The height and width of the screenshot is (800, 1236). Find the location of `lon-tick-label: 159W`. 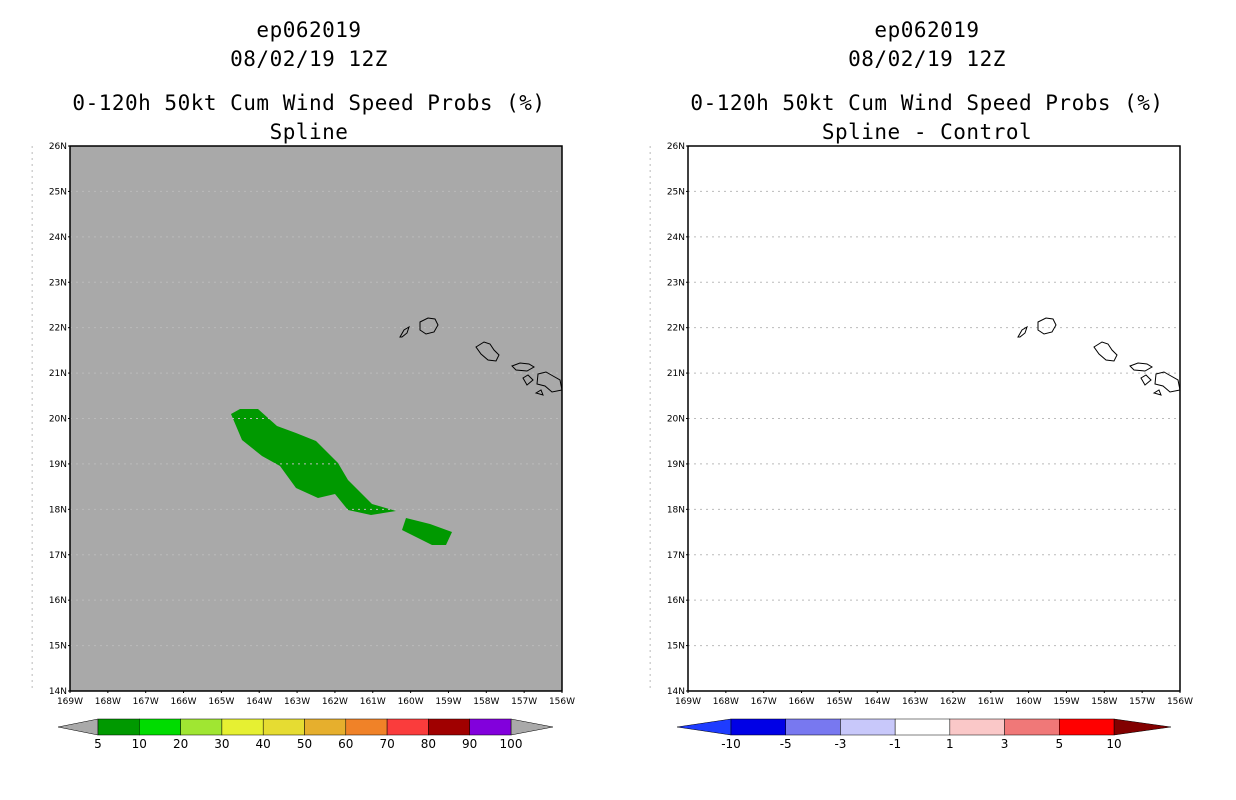

lon-tick-label: 159W is located at coordinates (1066, 702).